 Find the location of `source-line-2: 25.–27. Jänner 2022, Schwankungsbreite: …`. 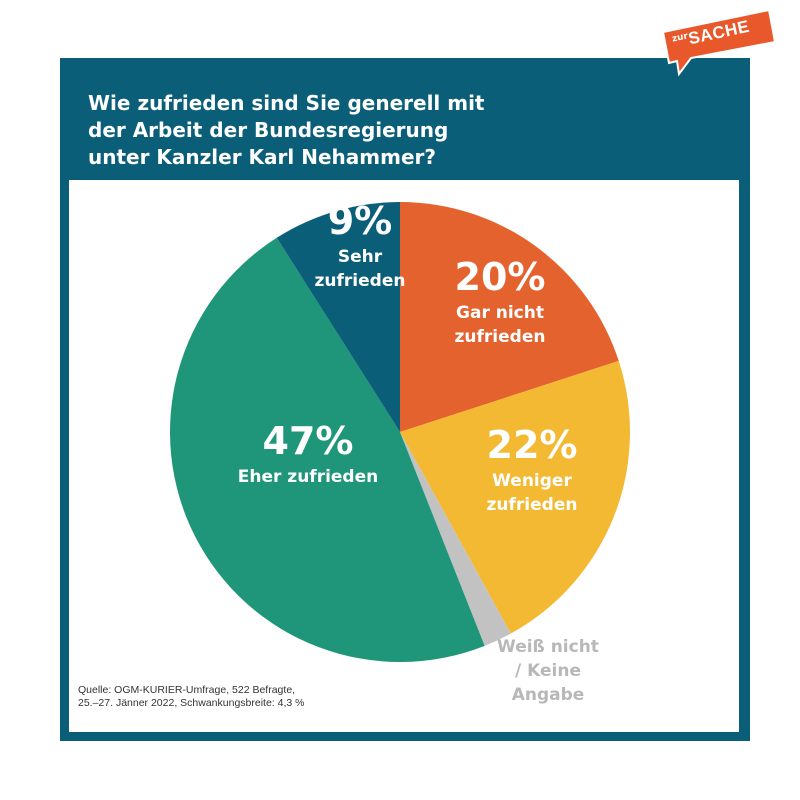

source-line-2: 25.–27. Jänner 2022, Schwankungsbreite: … is located at coordinates (191, 703).